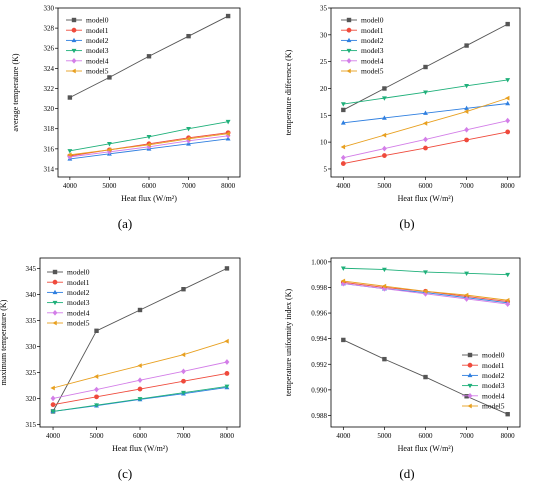 This screenshot has width=550, height=488. I want to click on legend-label: model1, so click(372, 30).